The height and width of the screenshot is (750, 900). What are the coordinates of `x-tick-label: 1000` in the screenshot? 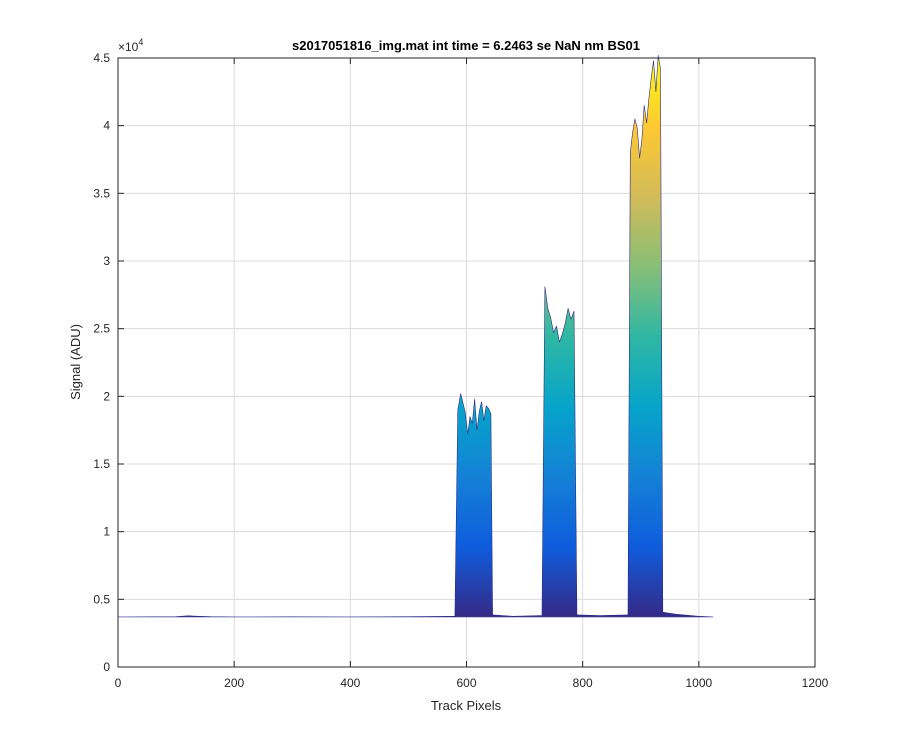 It's located at (698, 683).